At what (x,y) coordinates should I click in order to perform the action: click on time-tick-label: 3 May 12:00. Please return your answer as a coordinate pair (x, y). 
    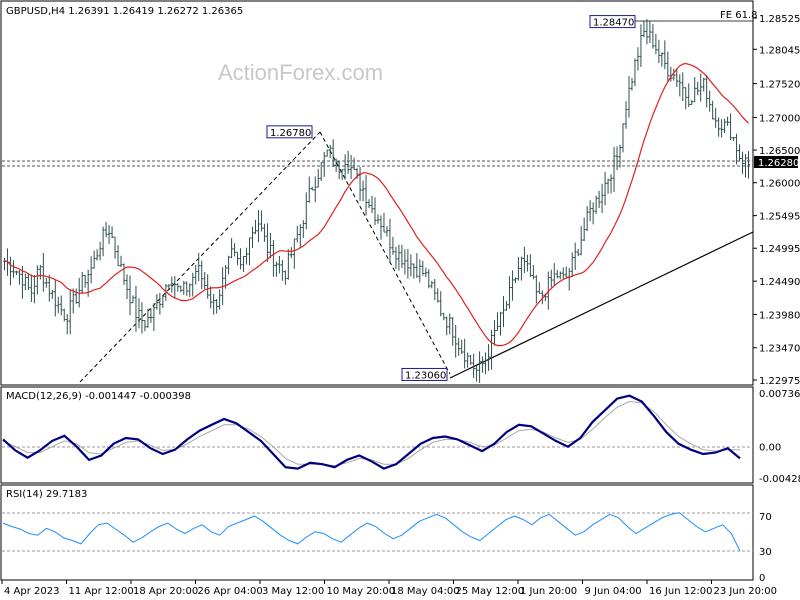
    Looking at the image, I should click on (293, 591).